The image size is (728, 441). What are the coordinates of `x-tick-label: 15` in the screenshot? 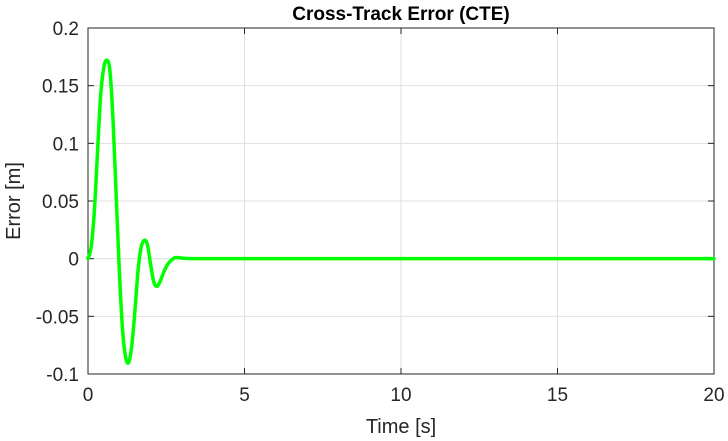 It's located at (557, 395).